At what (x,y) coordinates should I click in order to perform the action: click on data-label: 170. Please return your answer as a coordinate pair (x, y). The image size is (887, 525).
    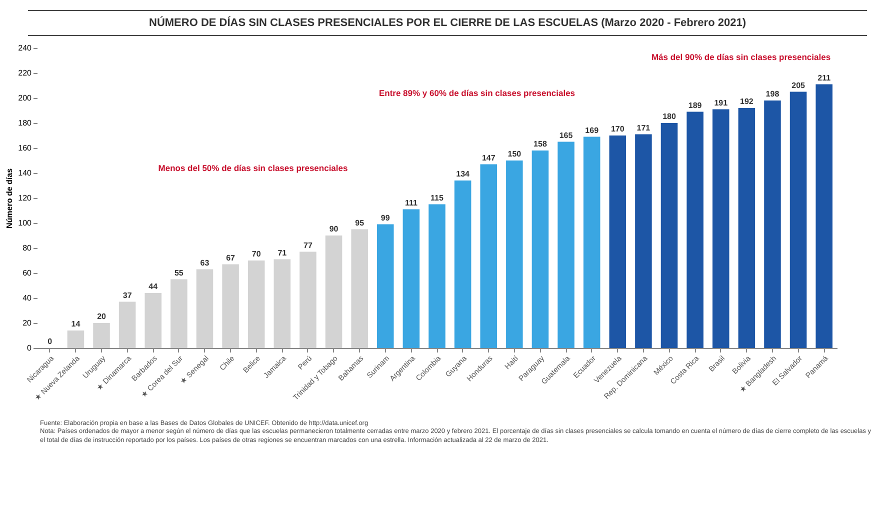
    Looking at the image, I should click on (617, 129).